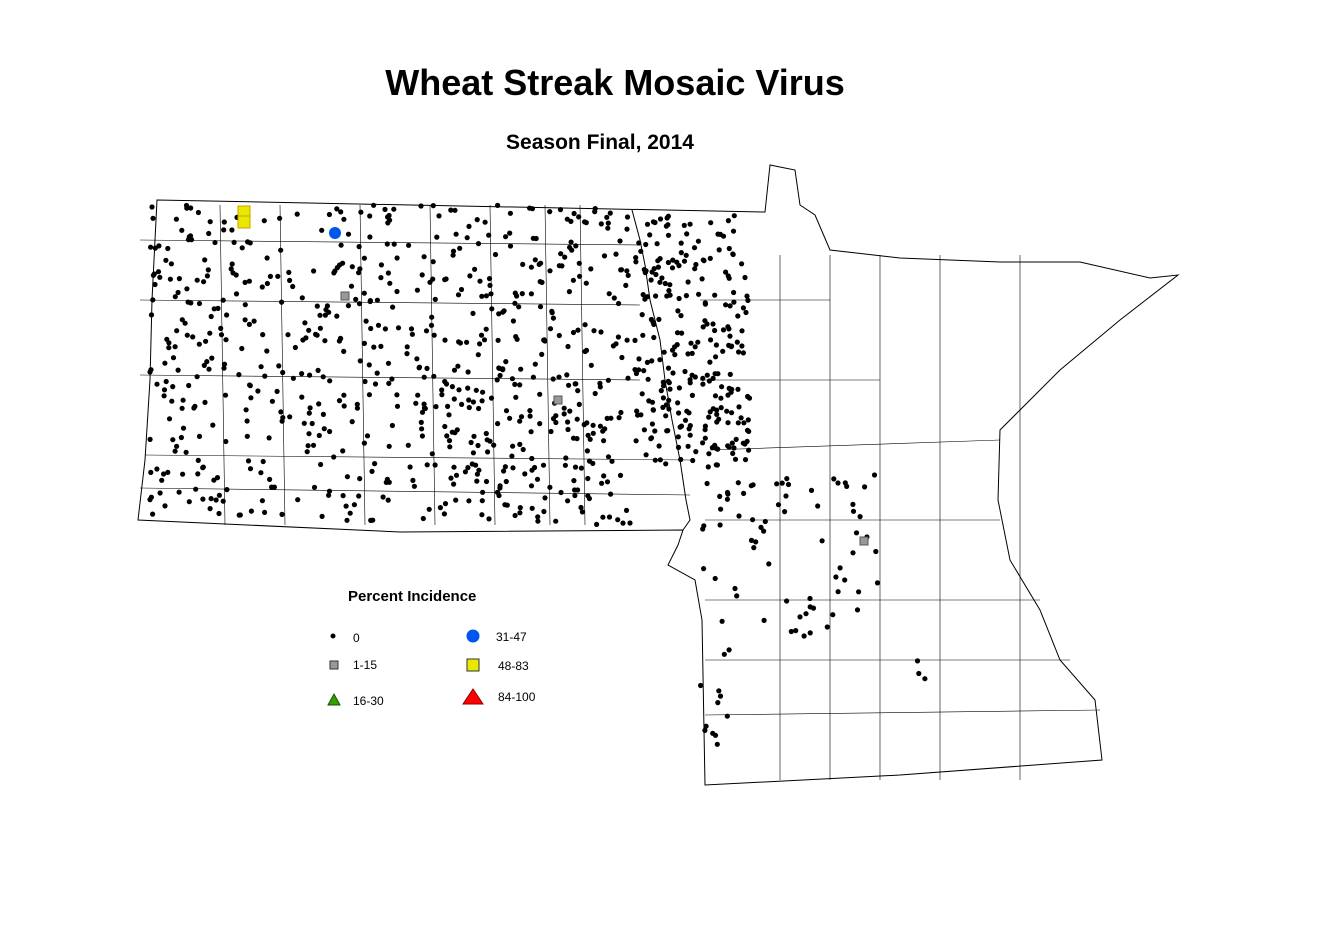  Describe the element at coordinates (405, 667) in the screenshot. I see `legend-symbols` at that location.